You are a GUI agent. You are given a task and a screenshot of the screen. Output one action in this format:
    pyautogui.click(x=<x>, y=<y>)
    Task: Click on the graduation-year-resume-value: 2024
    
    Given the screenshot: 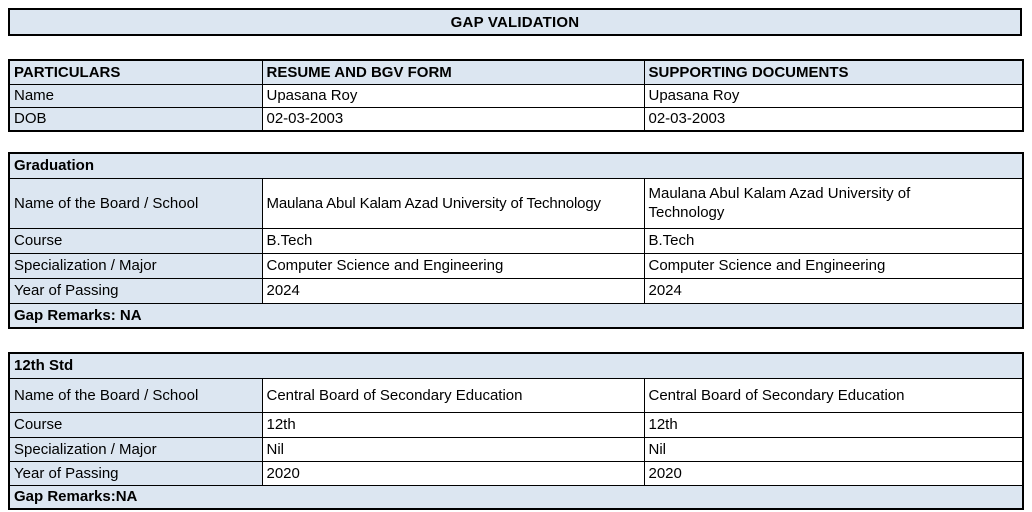 What is the action you would take?
    pyautogui.click(x=453, y=290)
    